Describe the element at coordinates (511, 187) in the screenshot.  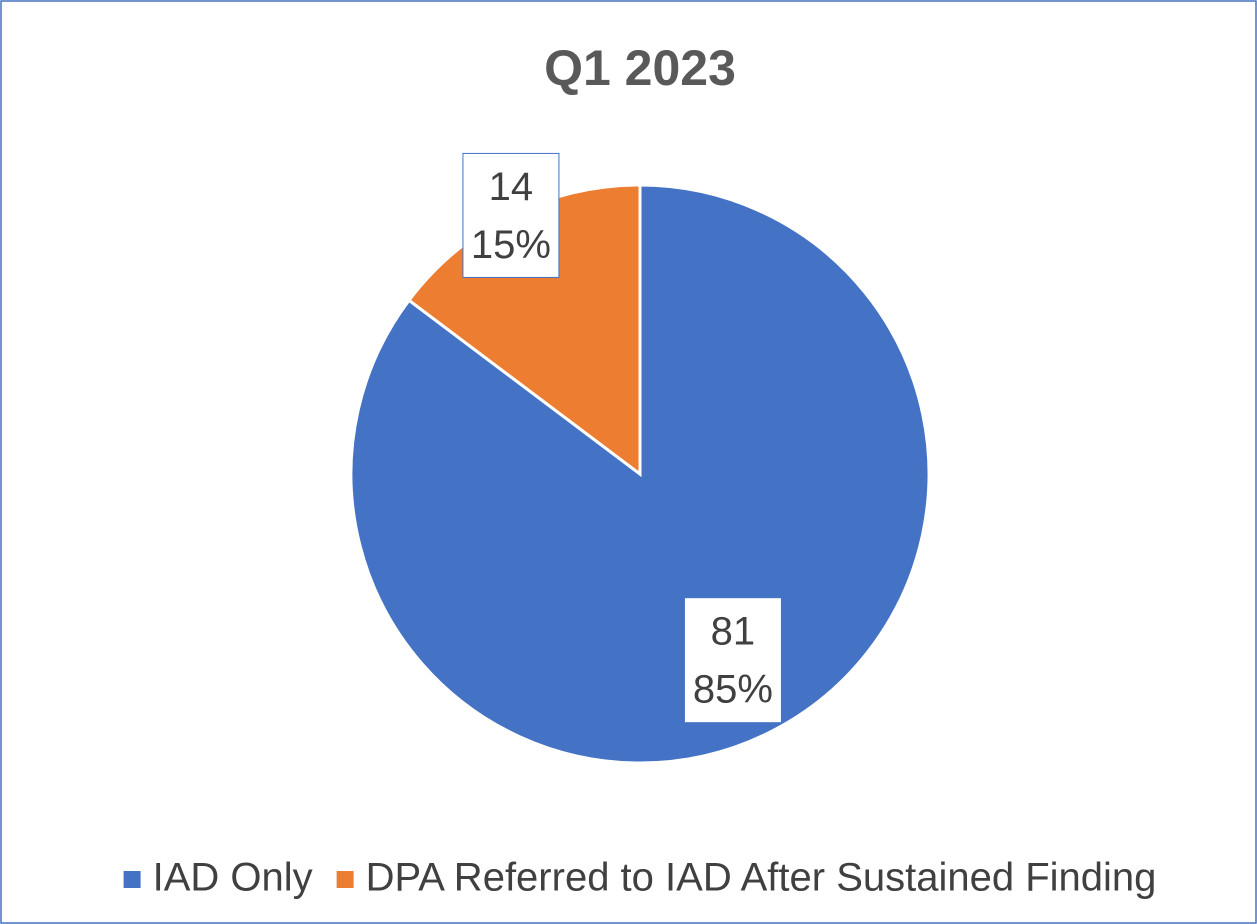
I see `data-label-value: 14` at that location.